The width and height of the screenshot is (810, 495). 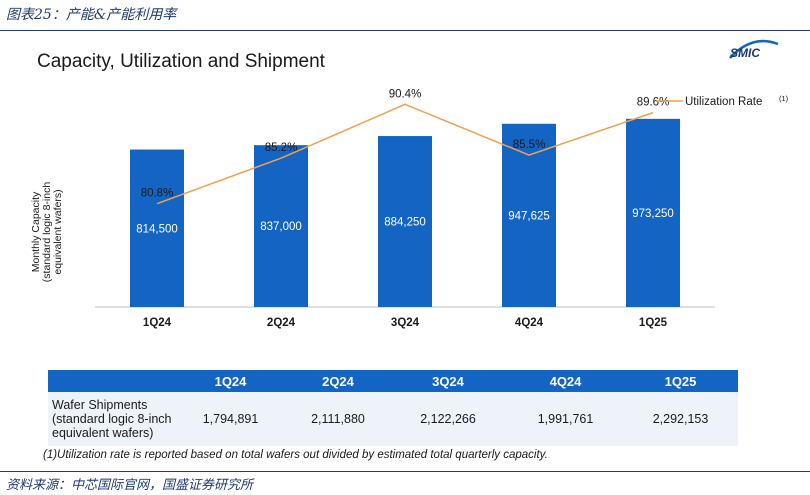 What do you see at coordinates (405, 94) in the screenshot?
I see `utilization-label: 90.4%` at bounding box center [405, 94].